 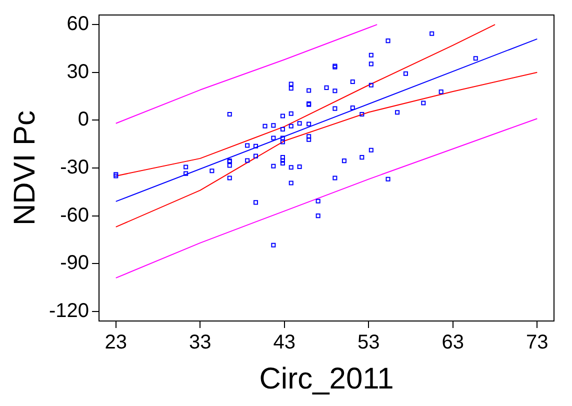 What do you see at coordinates (326, 379) in the screenshot?
I see `x-axis-title: Circ_2011` at bounding box center [326, 379].